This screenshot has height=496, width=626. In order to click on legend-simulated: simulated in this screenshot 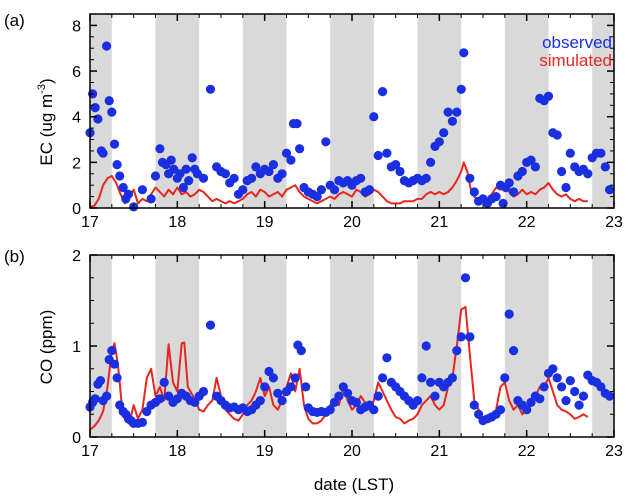, I will do `click(575, 60)`.